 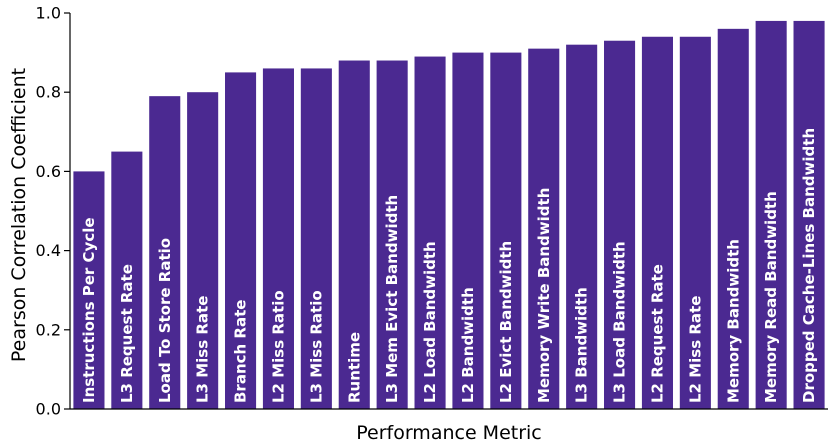 What do you see at coordinates (695, 349) in the screenshot?
I see `bar-category-label: L2 Miss Rate` at bounding box center [695, 349].